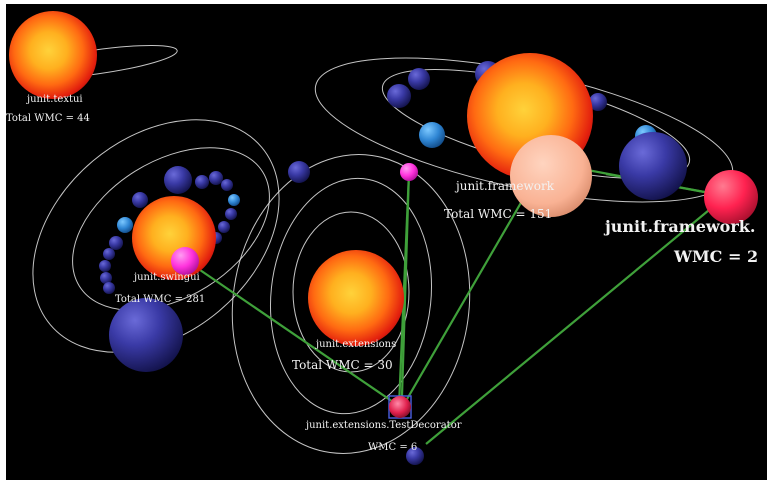 The image size is (771, 484). I want to click on sun-sphere-textui, so click(53, 55).